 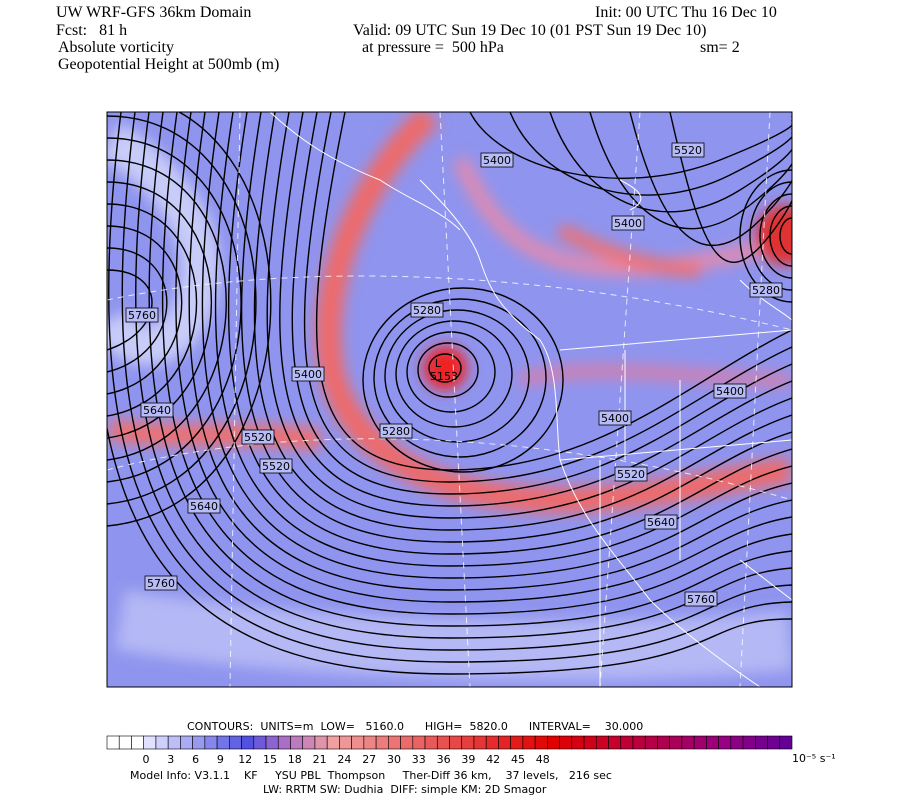 I want to click on field-name: Absolute vorticity, so click(x=116, y=47).